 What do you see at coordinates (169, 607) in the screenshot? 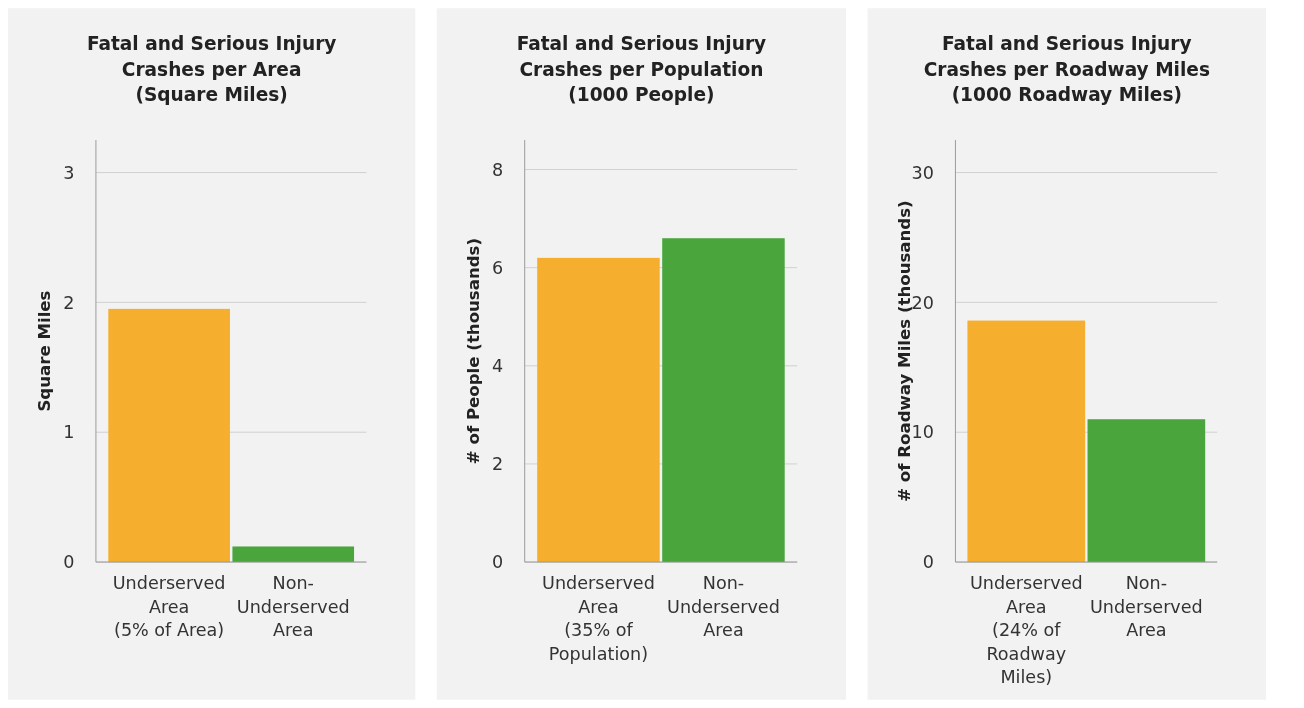
I see `x-tick-label: Underserved Area (5% of Area)` at bounding box center [169, 607].